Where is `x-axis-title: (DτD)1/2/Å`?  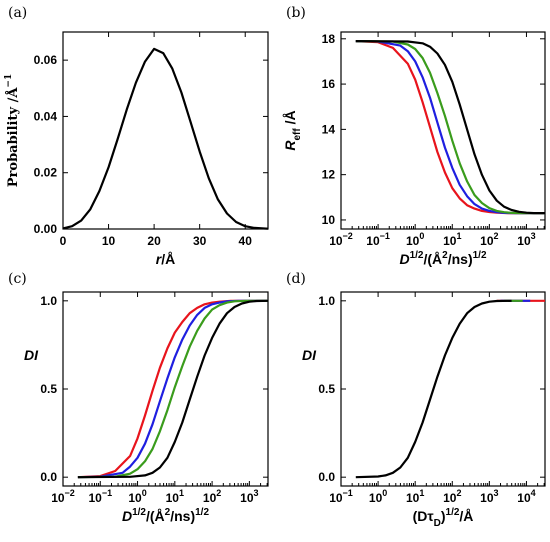 x-axis-title: (DτD)1/2/Å is located at coordinates (443, 518).